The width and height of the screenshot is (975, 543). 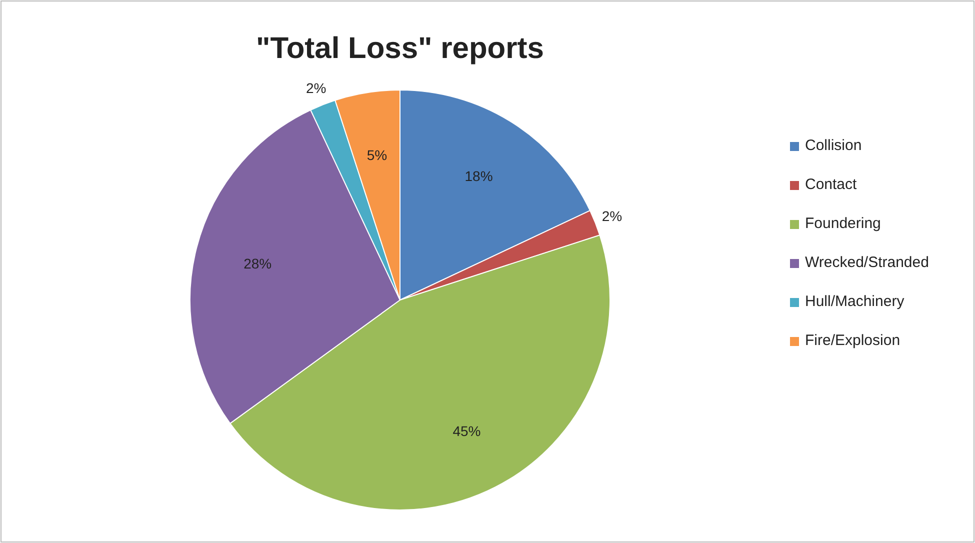 What do you see at coordinates (377, 154) in the screenshot?
I see `data-label: 5%` at bounding box center [377, 154].